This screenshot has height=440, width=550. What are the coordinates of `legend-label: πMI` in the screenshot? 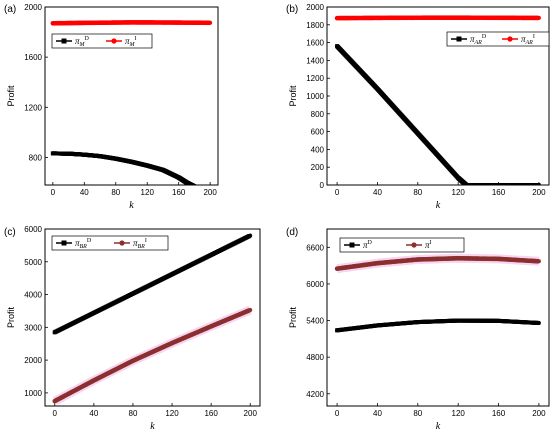 It's located at (131, 42).